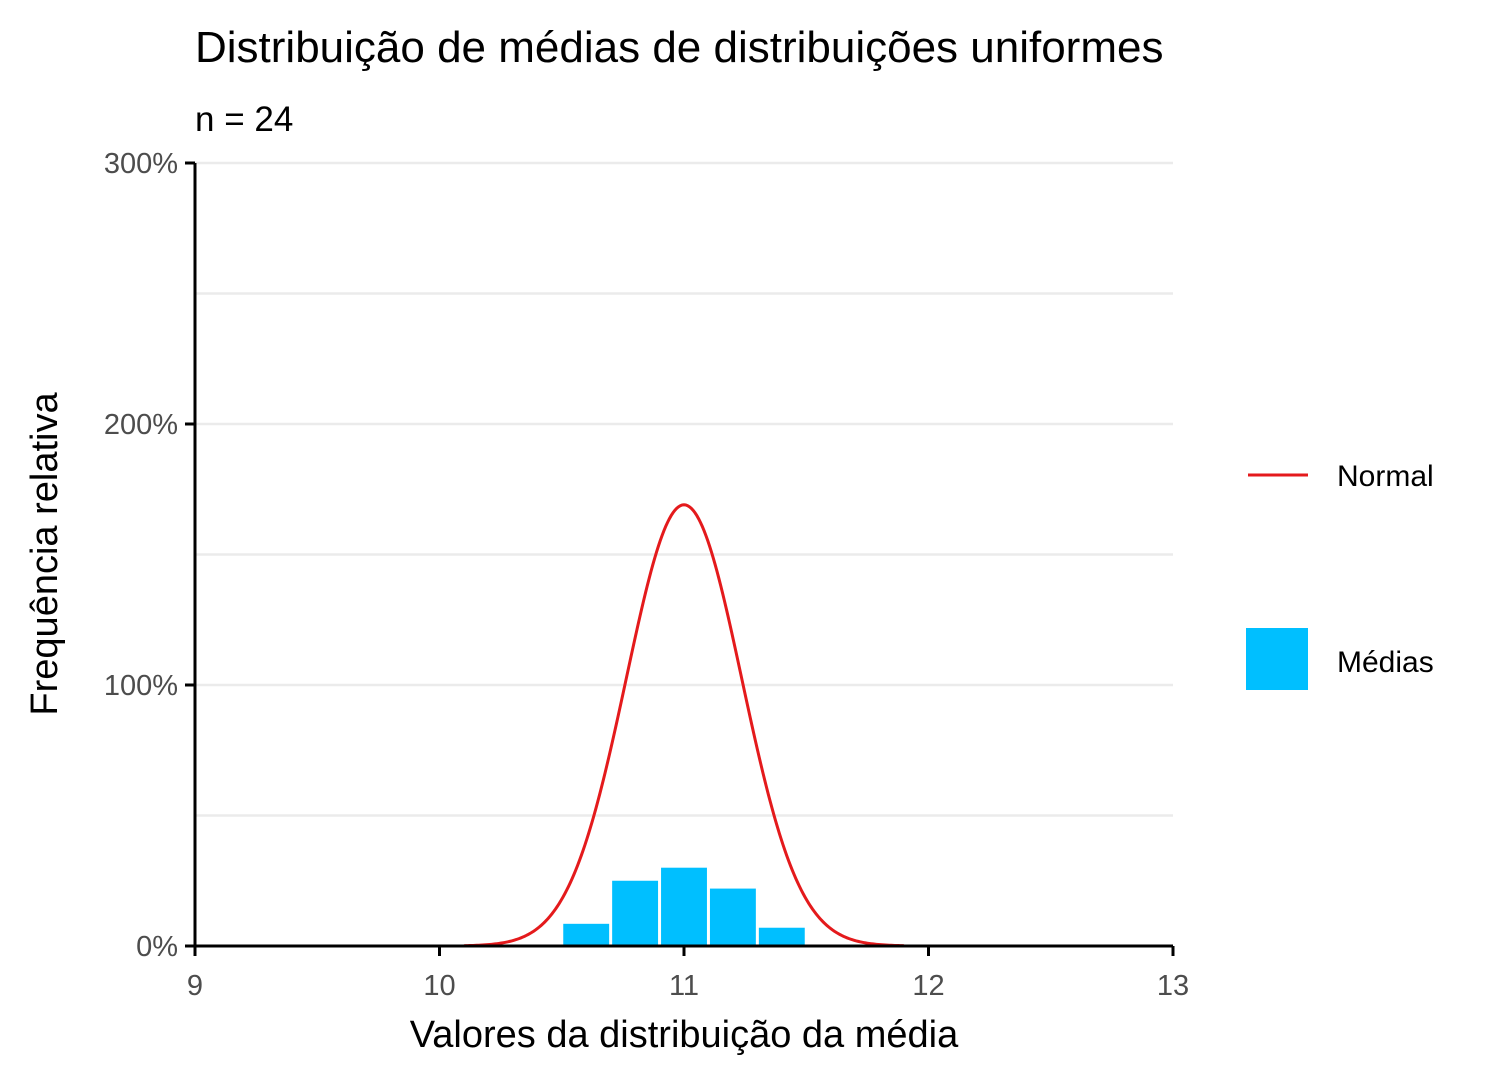 This screenshot has height=1080, width=1500. I want to click on y-tick-label: 200%, so click(141, 425).